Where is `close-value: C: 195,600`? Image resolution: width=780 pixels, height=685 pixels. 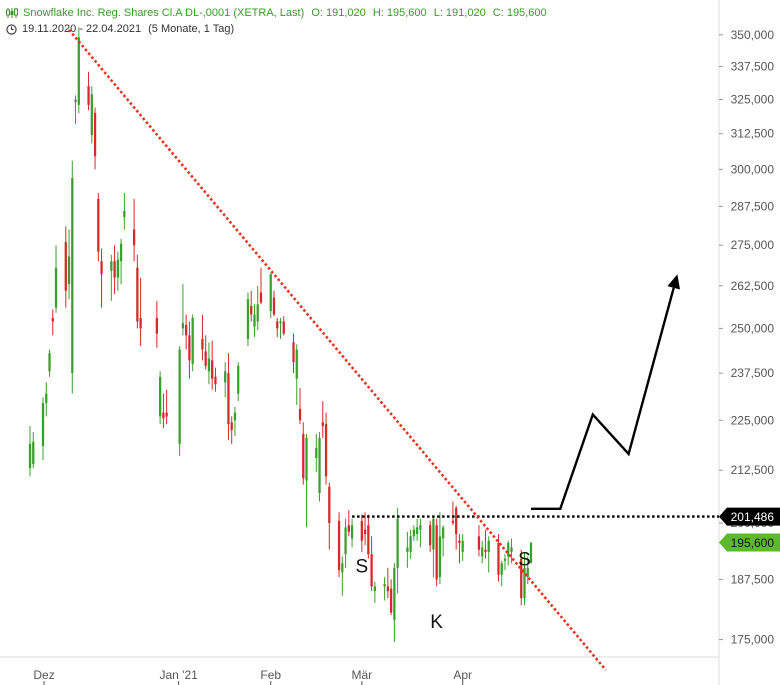 close-value: C: 195,600 is located at coordinates (519, 13).